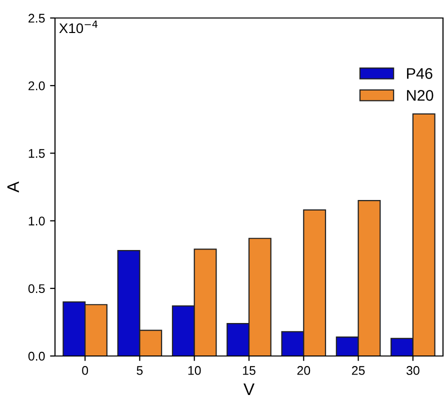 The image size is (448, 402). I want to click on x-tick-label: 25, so click(358, 370).